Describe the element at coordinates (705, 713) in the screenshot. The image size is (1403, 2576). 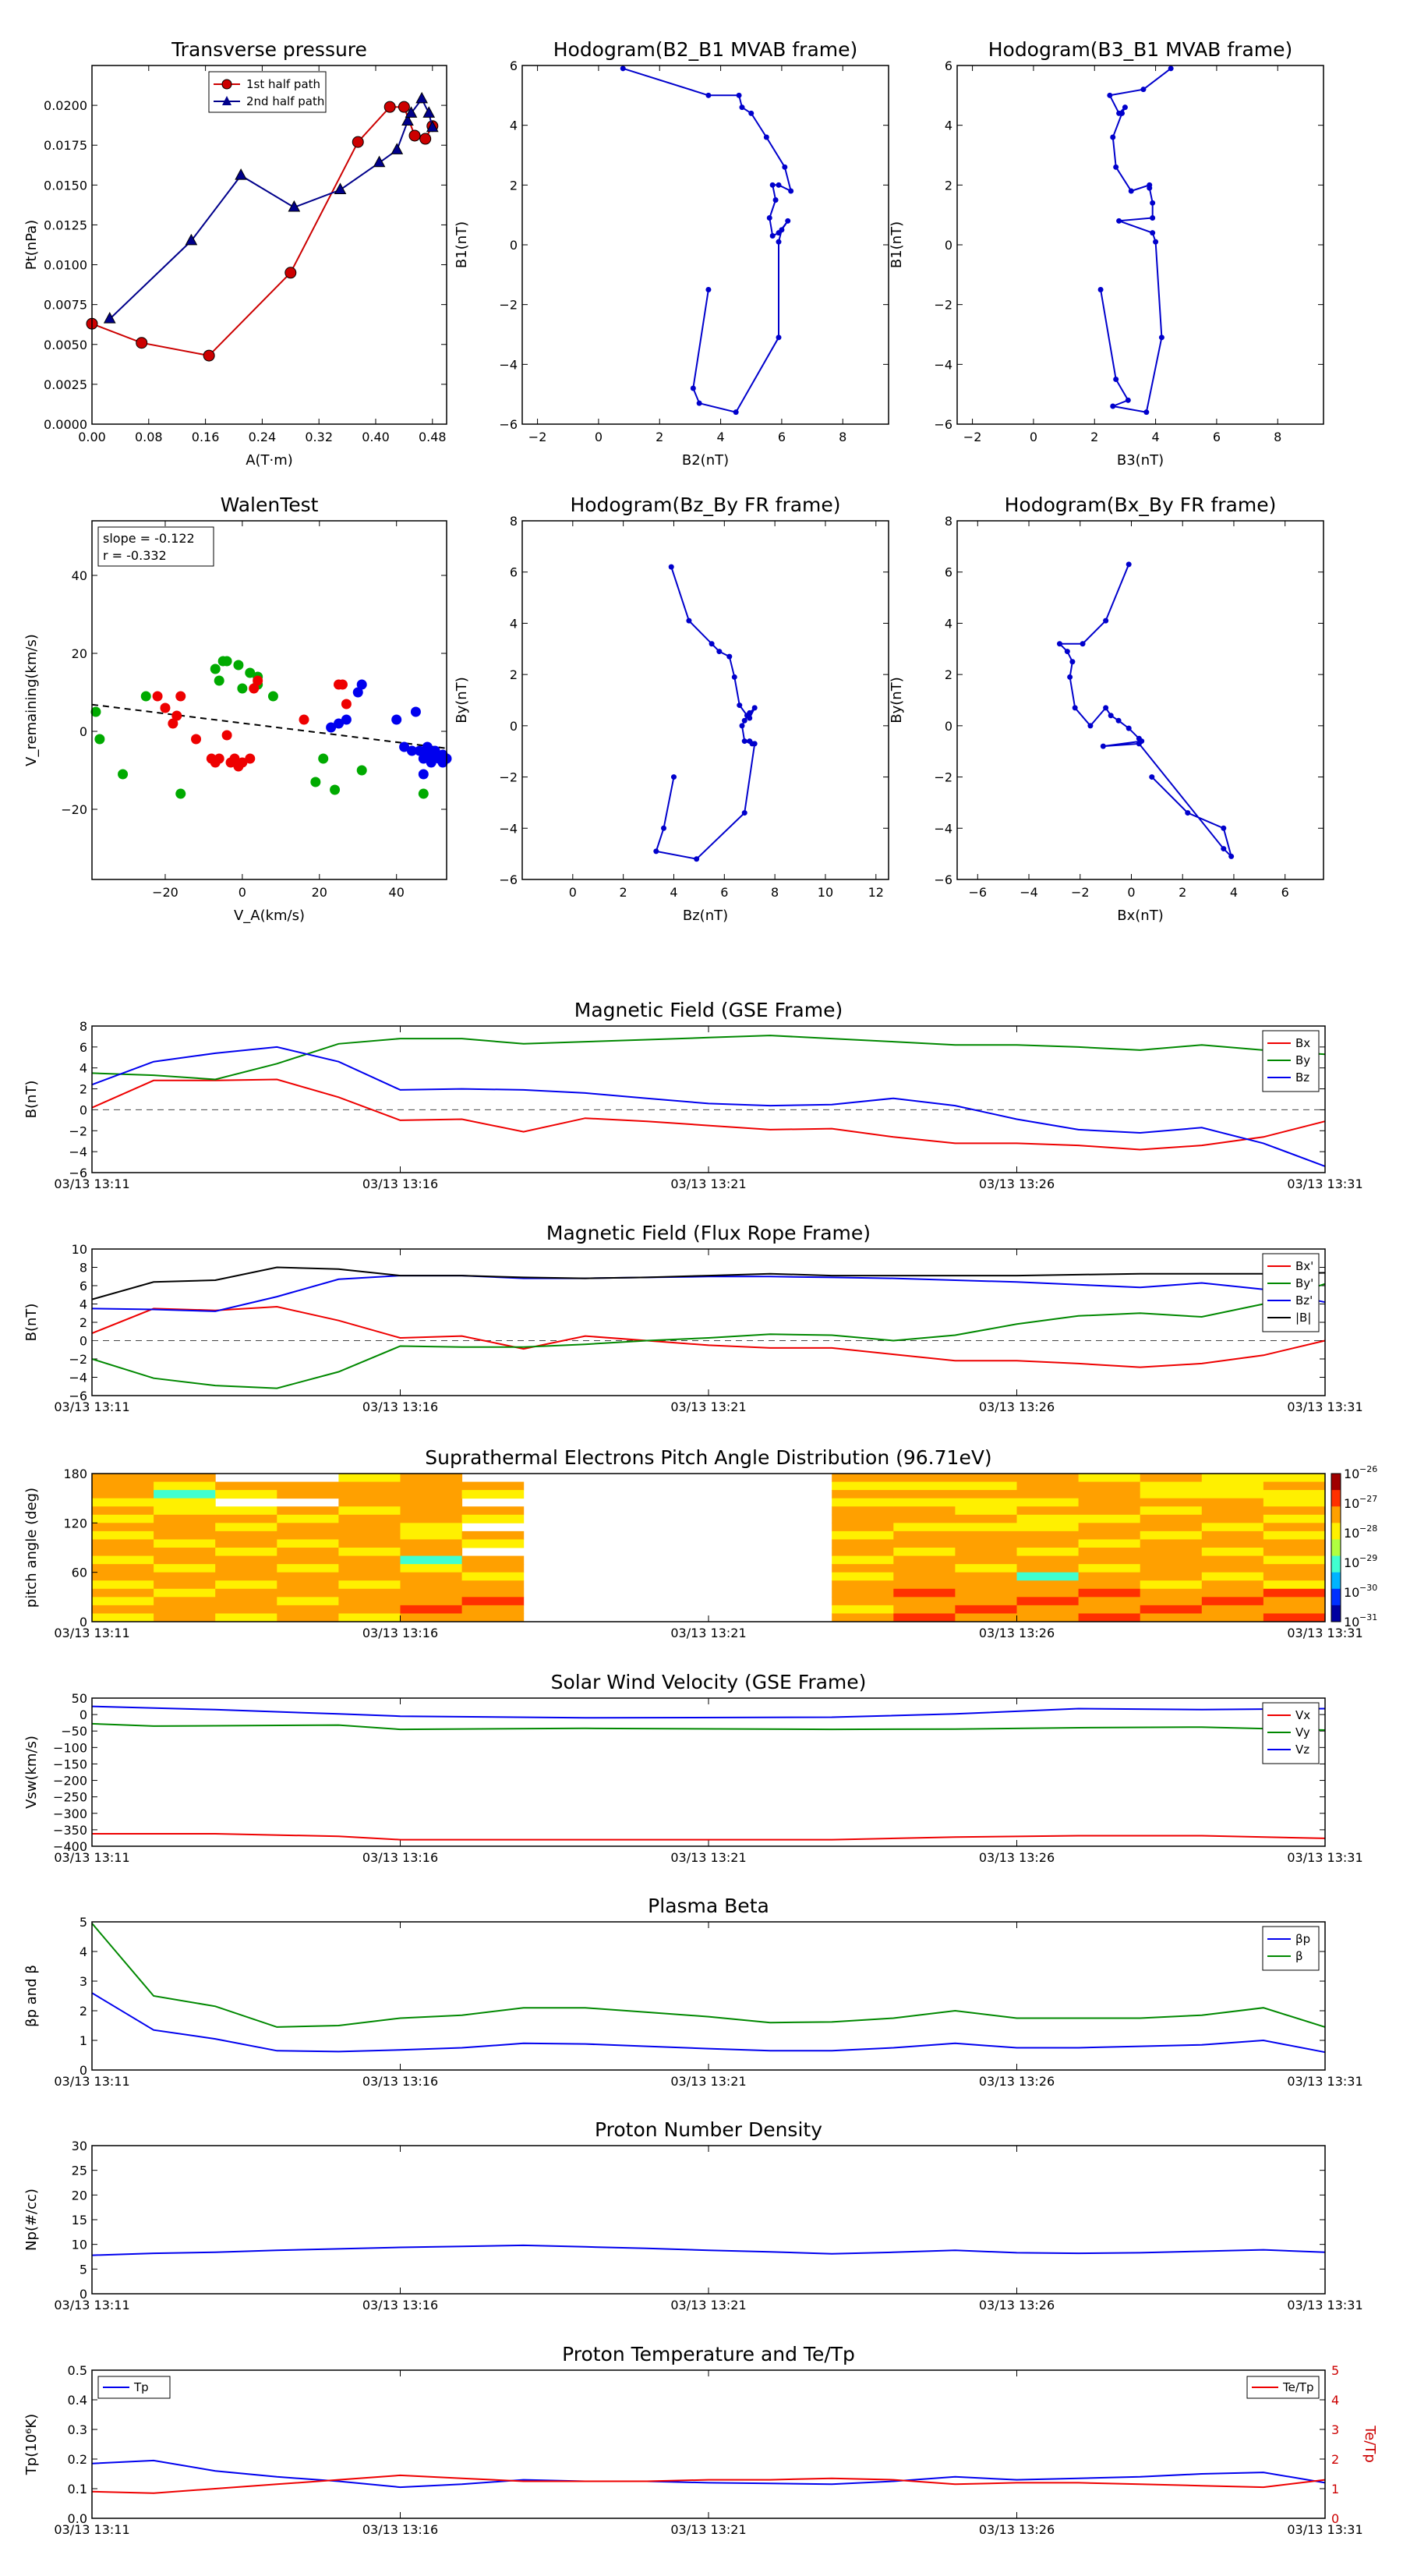
I see `series-line` at that location.